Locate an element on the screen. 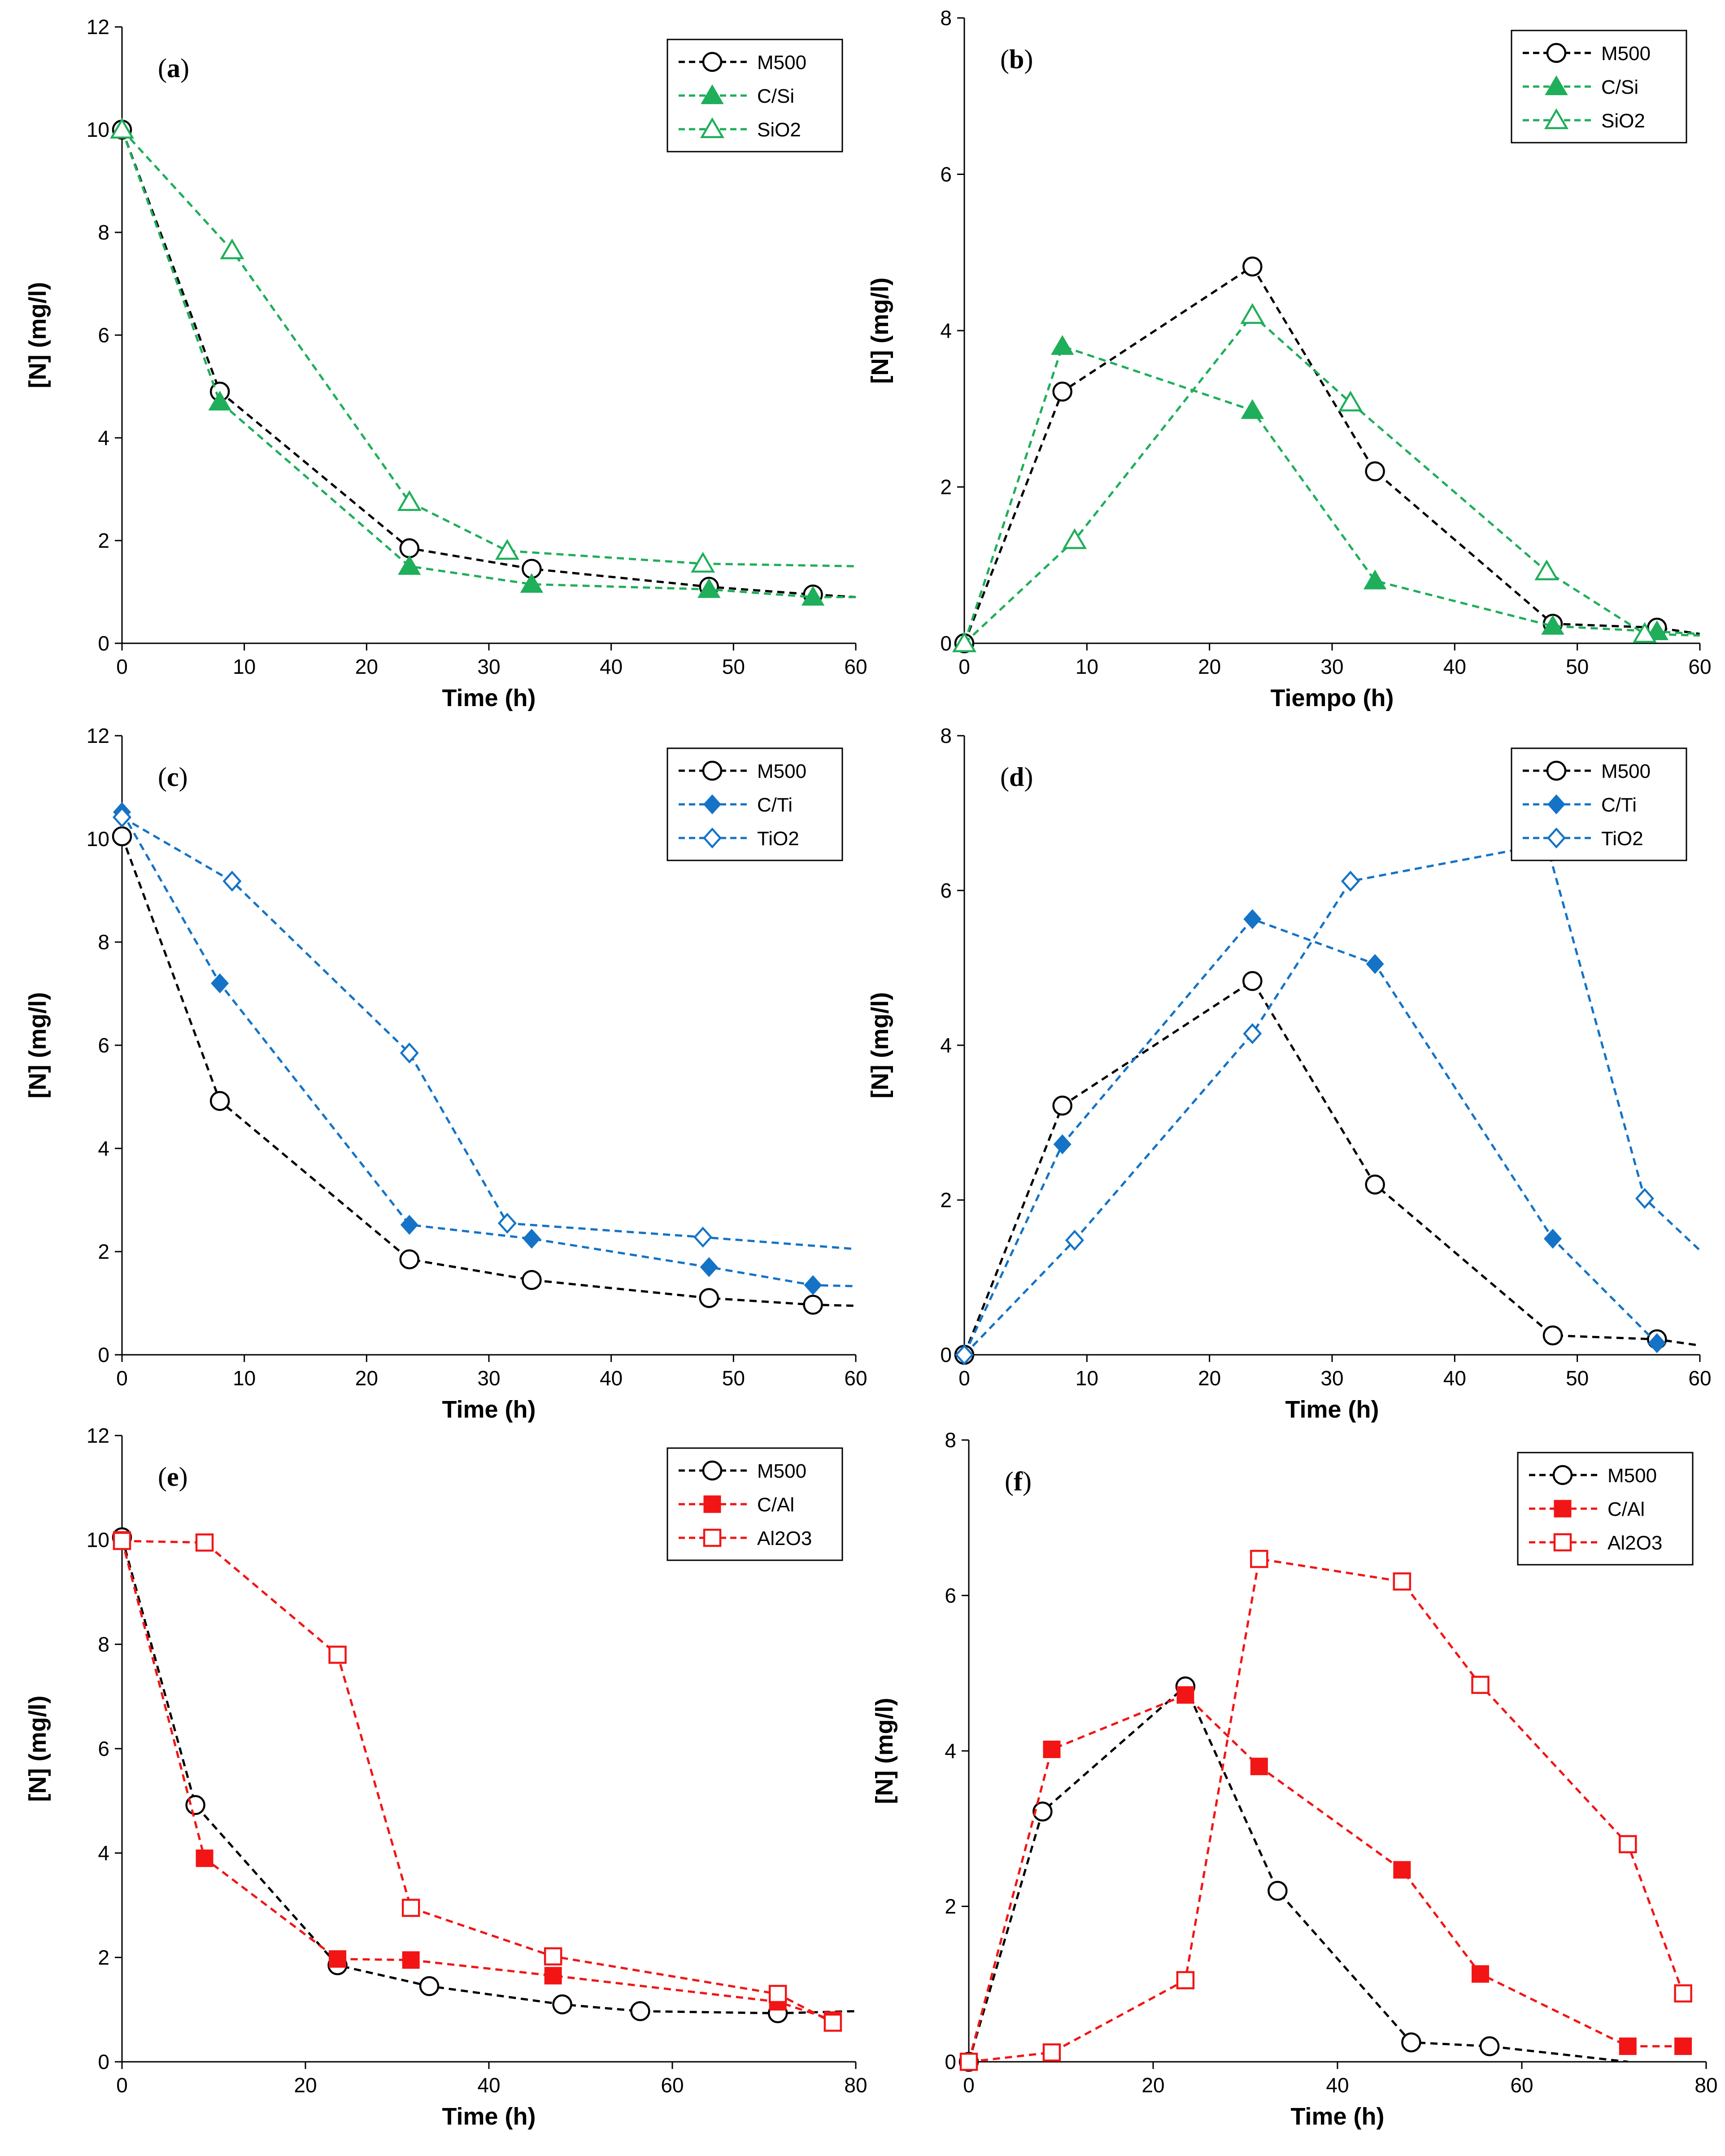 The image size is (1725, 2156). series-al2o3 is located at coordinates (477, 1782).